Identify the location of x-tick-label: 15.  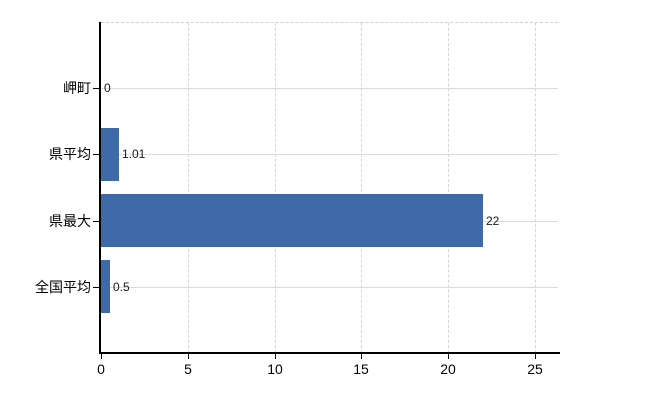
(361, 369).